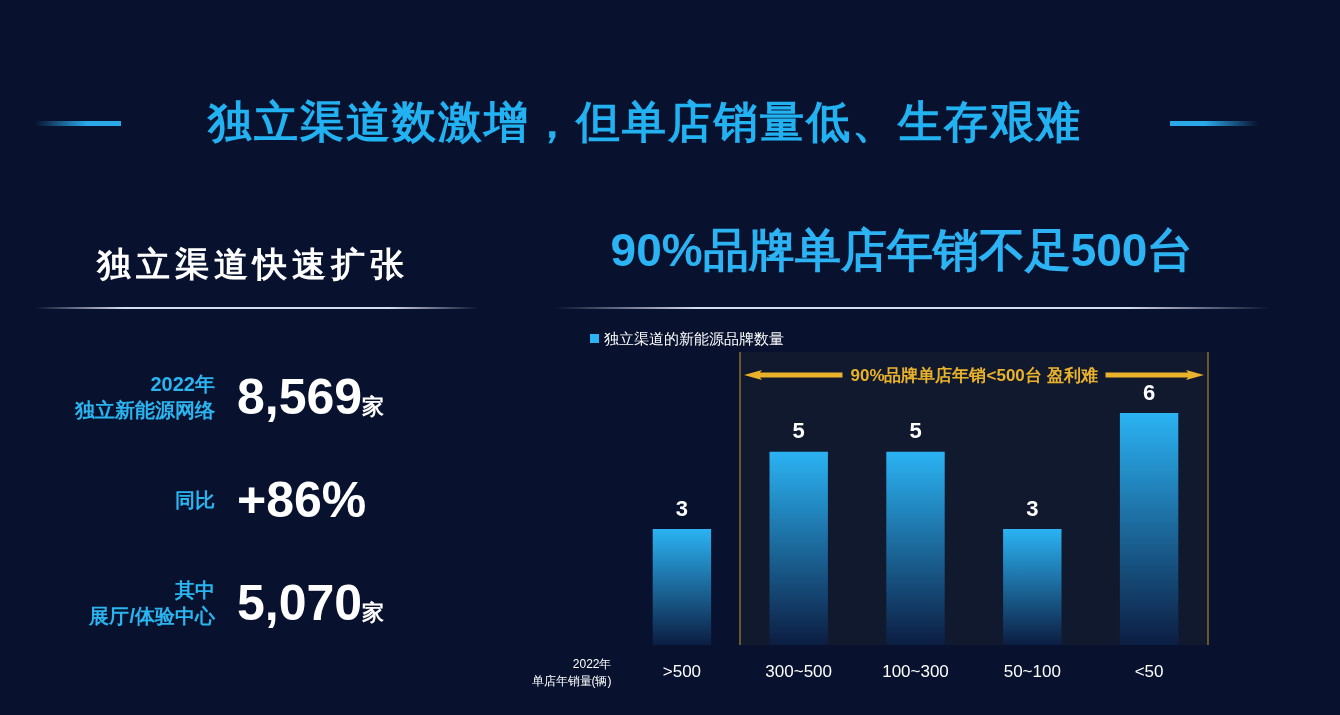  What do you see at coordinates (694, 338) in the screenshot?
I see `legend-label: 独立渠道的新能源品牌数量` at bounding box center [694, 338].